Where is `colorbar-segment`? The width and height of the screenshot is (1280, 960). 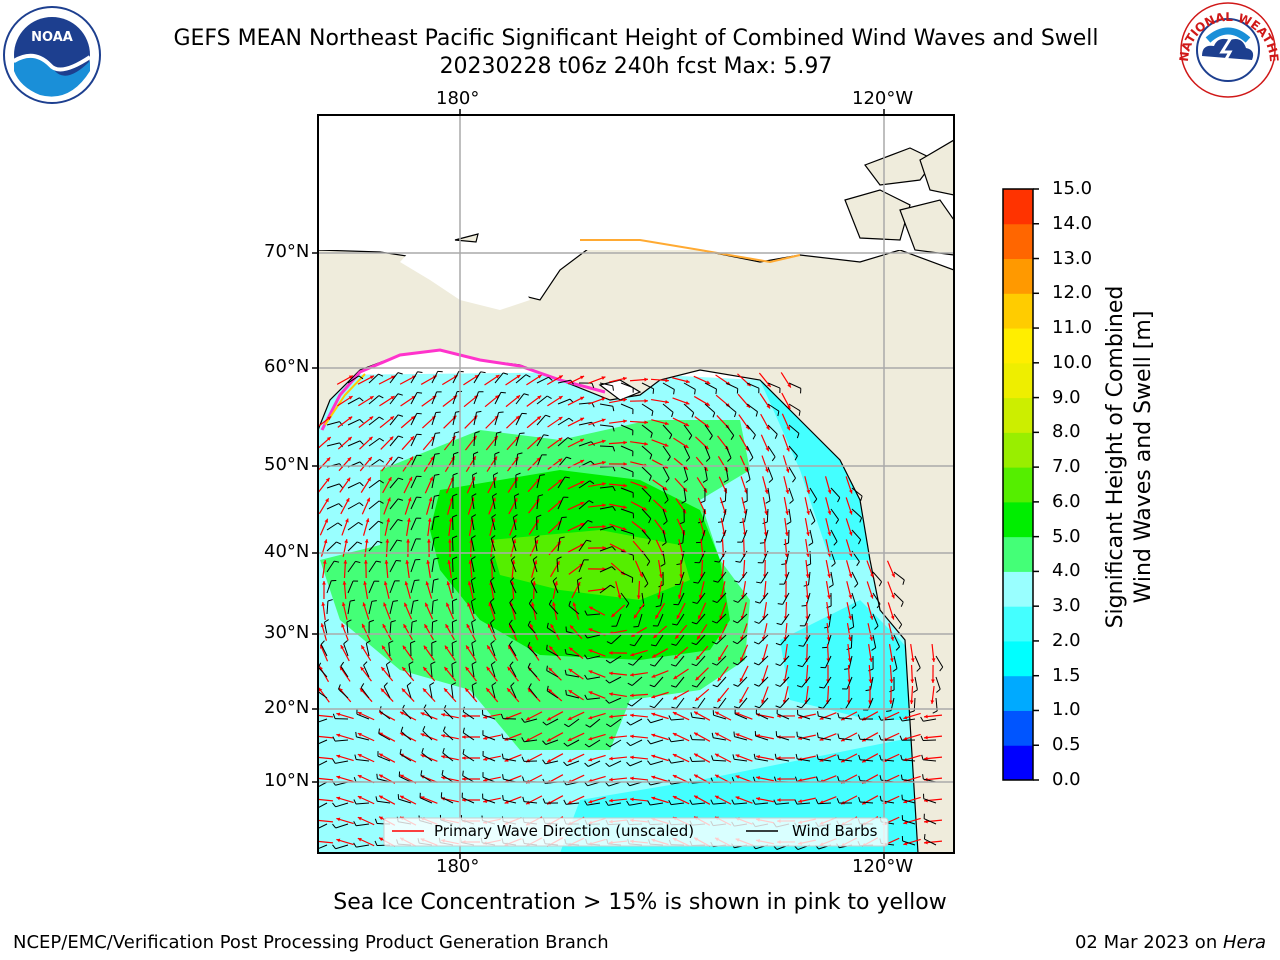
colorbar-segment is located at coordinates (1018, 624).